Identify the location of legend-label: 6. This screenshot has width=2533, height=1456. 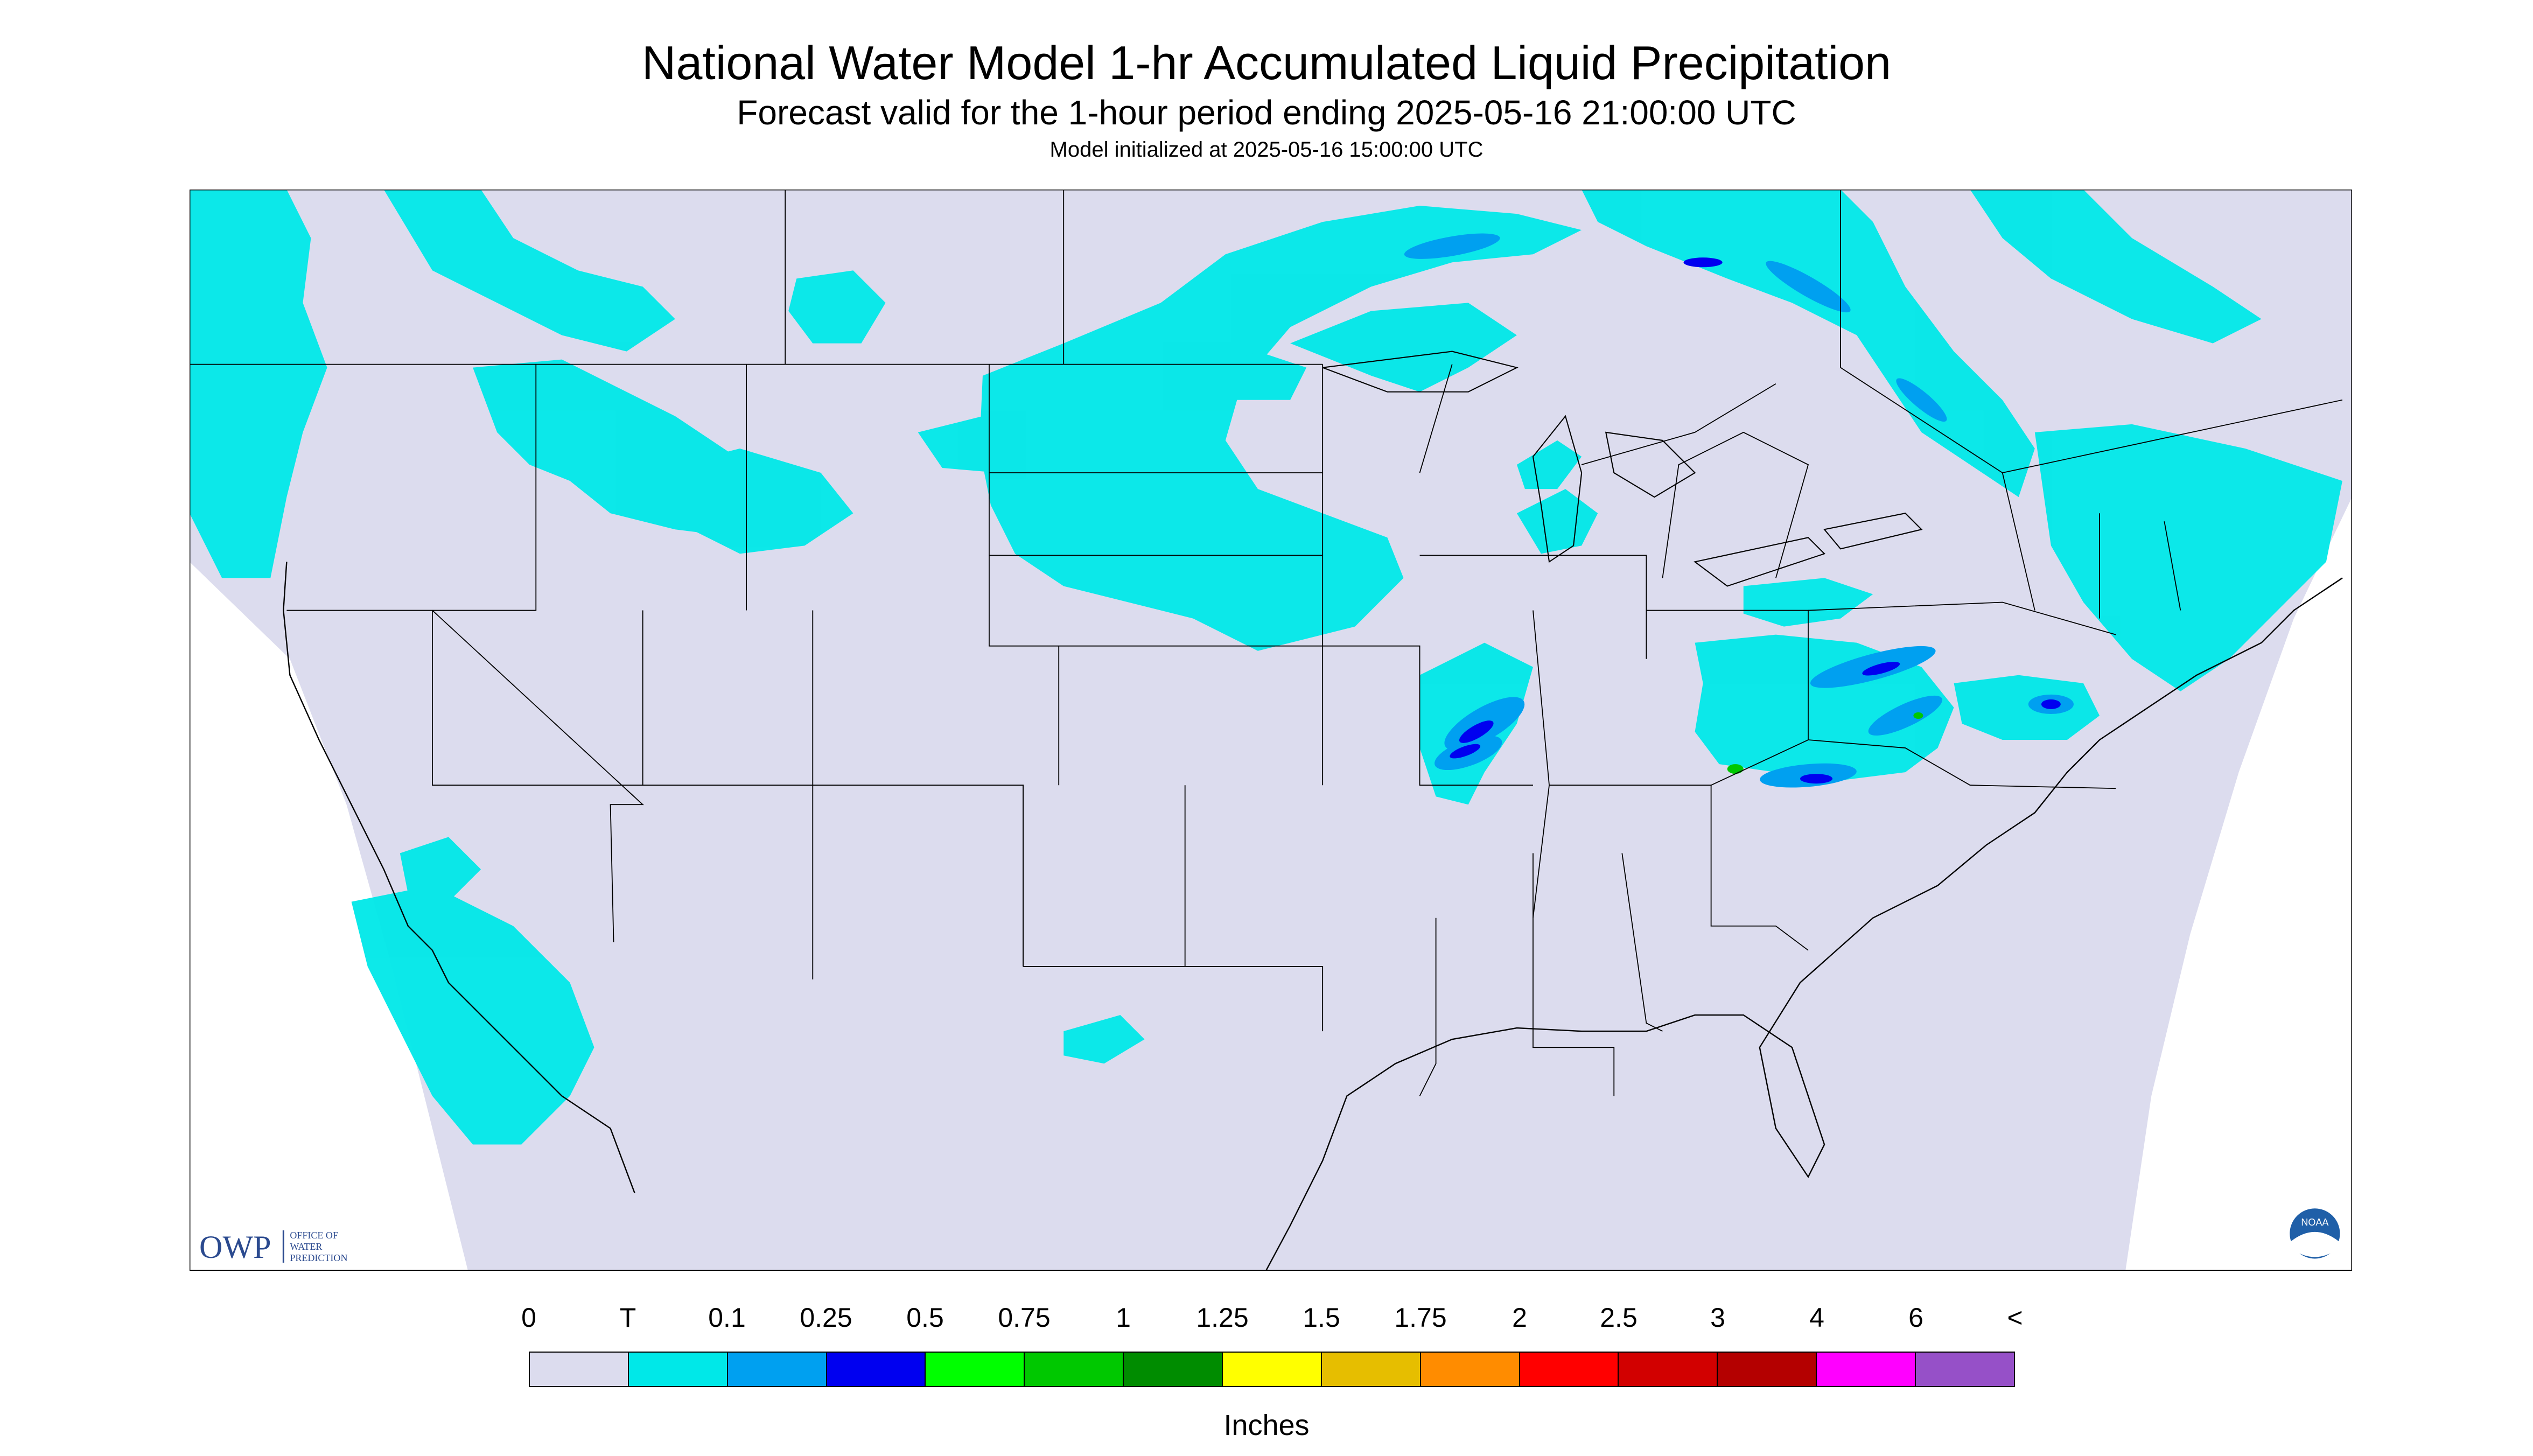
(1915, 1318).